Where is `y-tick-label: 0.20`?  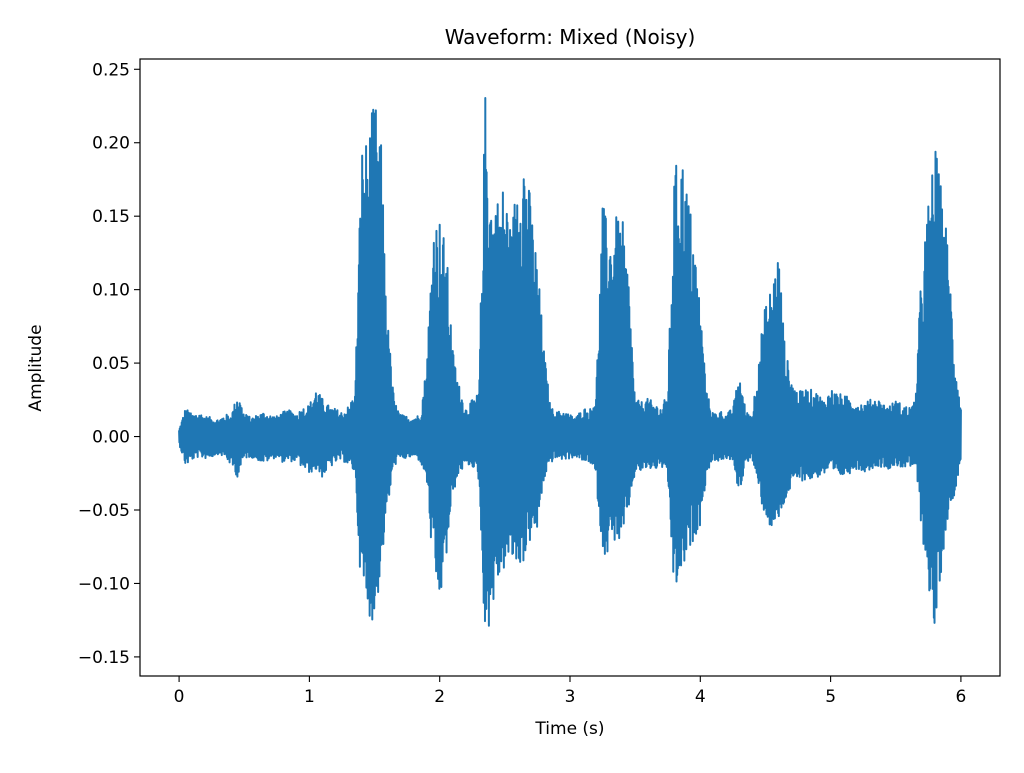 y-tick-label: 0.20 is located at coordinates (111, 144).